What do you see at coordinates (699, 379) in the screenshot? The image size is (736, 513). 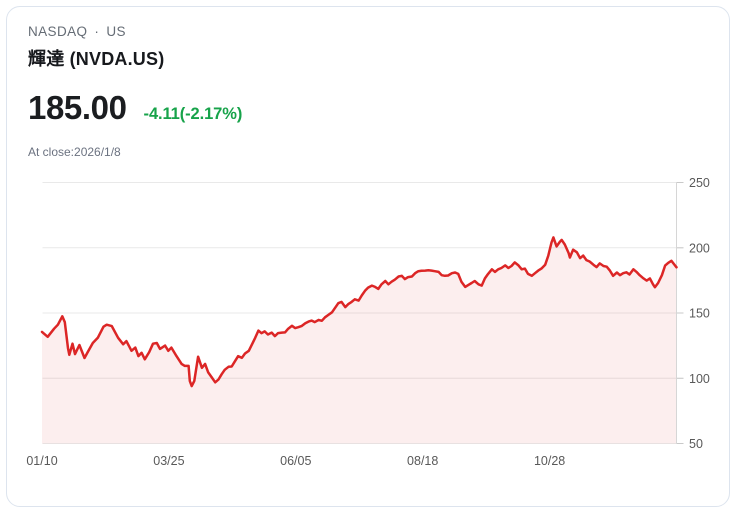 I see `y-axis-label: 100` at bounding box center [699, 379].